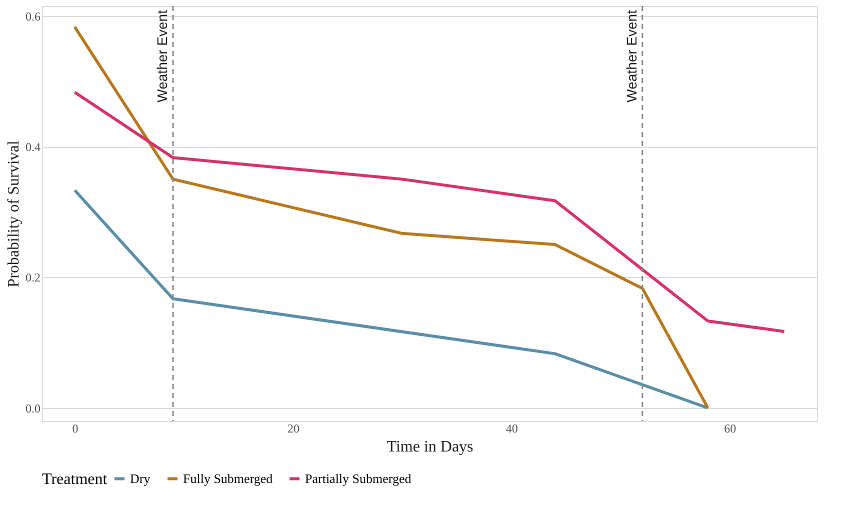  Describe the element at coordinates (75, 429) in the screenshot. I see `x-tick-label: 0` at that location.